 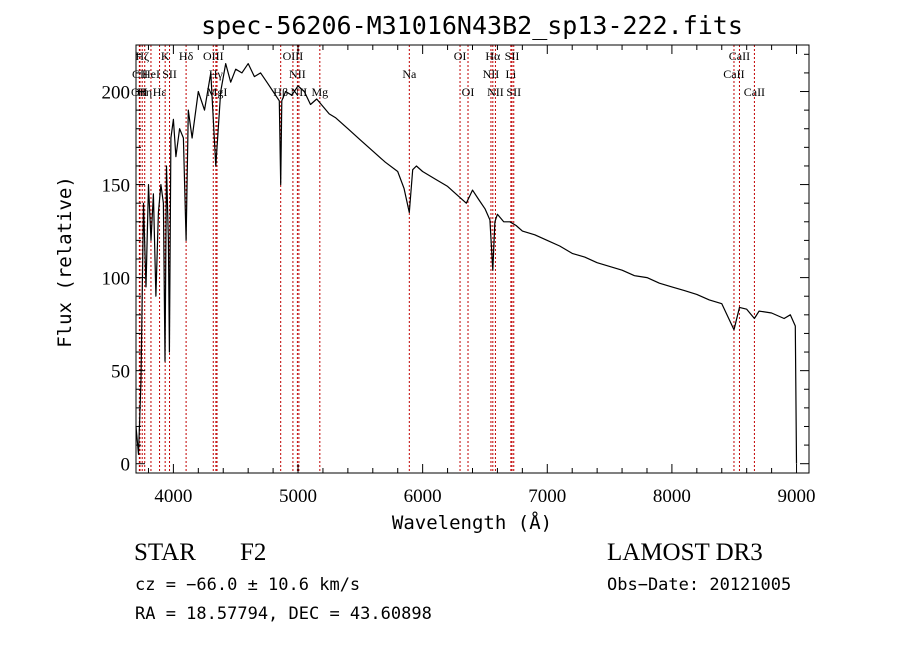 What do you see at coordinates (672, 496) in the screenshot?
I see `x-tick-label-4: 8000` at bounding box center [672, 496].